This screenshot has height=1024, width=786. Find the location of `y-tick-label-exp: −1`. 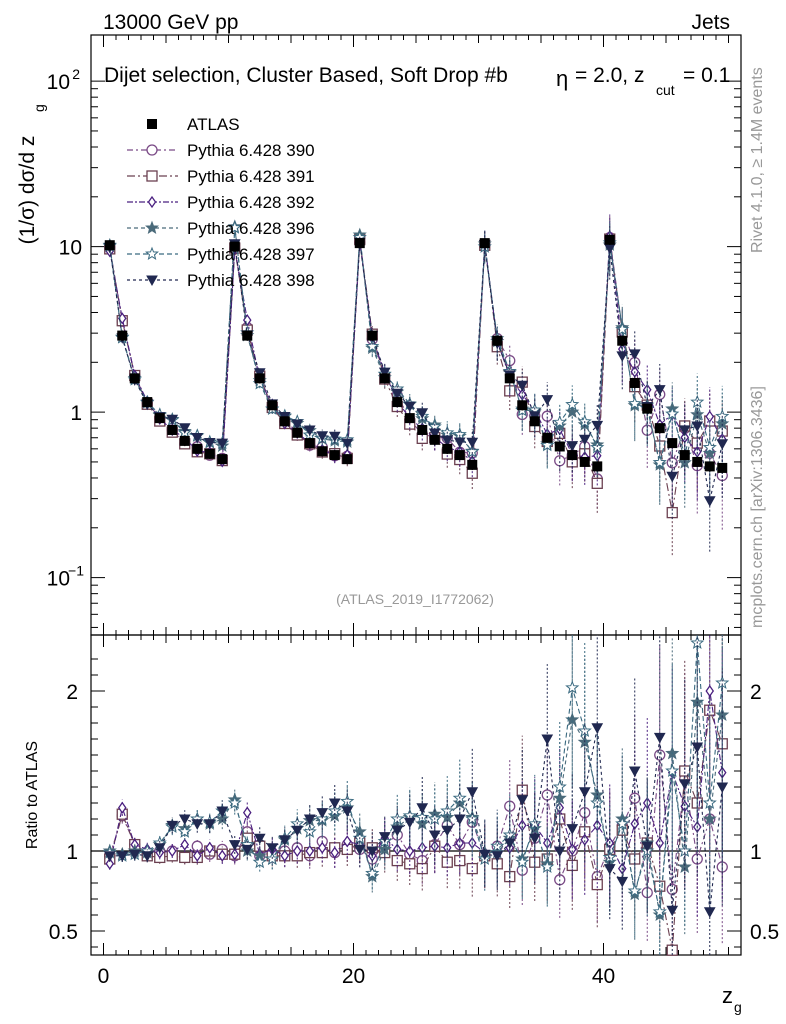

y-tick-label-exp: −1 is located at coordinates (76, 571).